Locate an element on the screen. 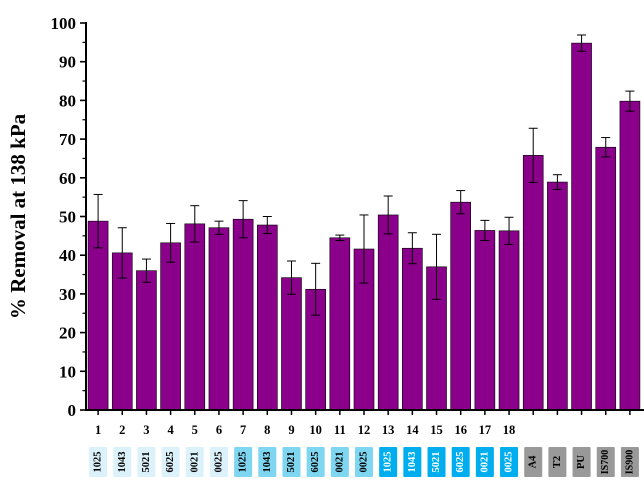 This screenshot has height=480, width=644. x-tick-label: 17 is located at coordinates (485, 430).